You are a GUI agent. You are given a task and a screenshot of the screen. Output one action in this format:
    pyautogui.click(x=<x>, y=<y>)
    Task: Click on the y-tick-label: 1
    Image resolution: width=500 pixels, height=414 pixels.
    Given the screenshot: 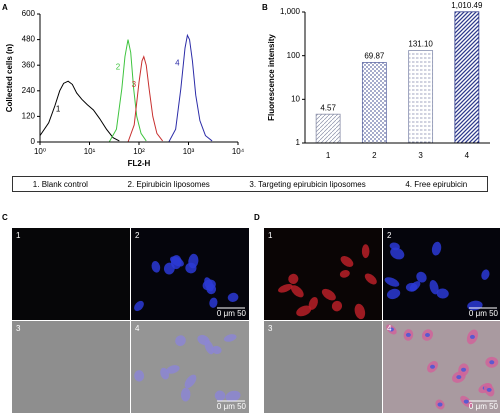 What is the action you would take?
    pyautogui.click(x=298, y=142)
    